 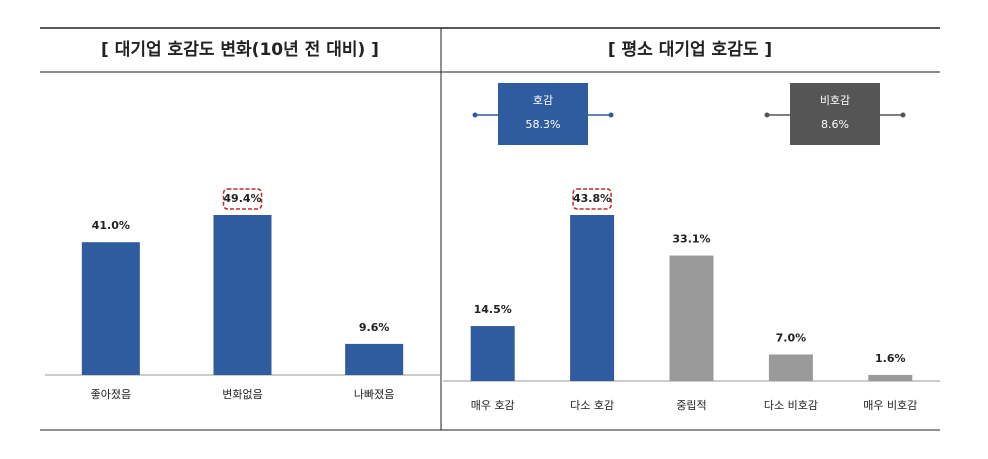 I want to click on chart-title: [ 평소 대기업 호감도 ], so click(x=690, y=50).